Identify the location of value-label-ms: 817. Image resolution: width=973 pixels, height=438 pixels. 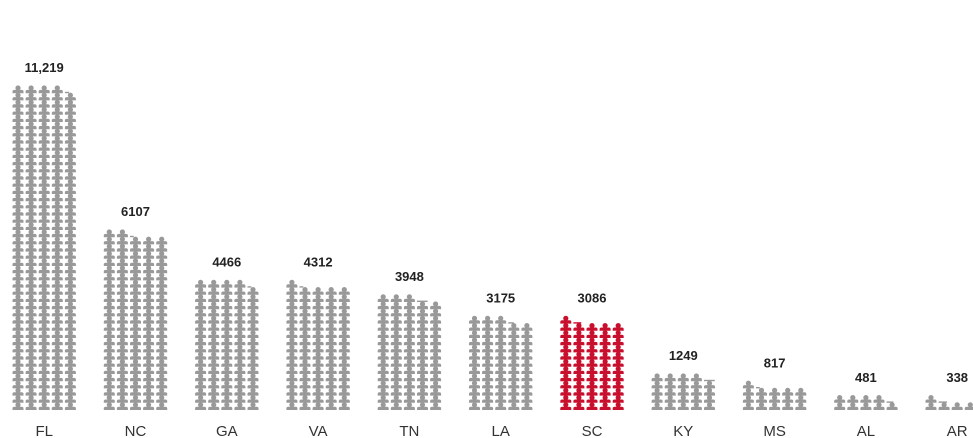
(775, 362).